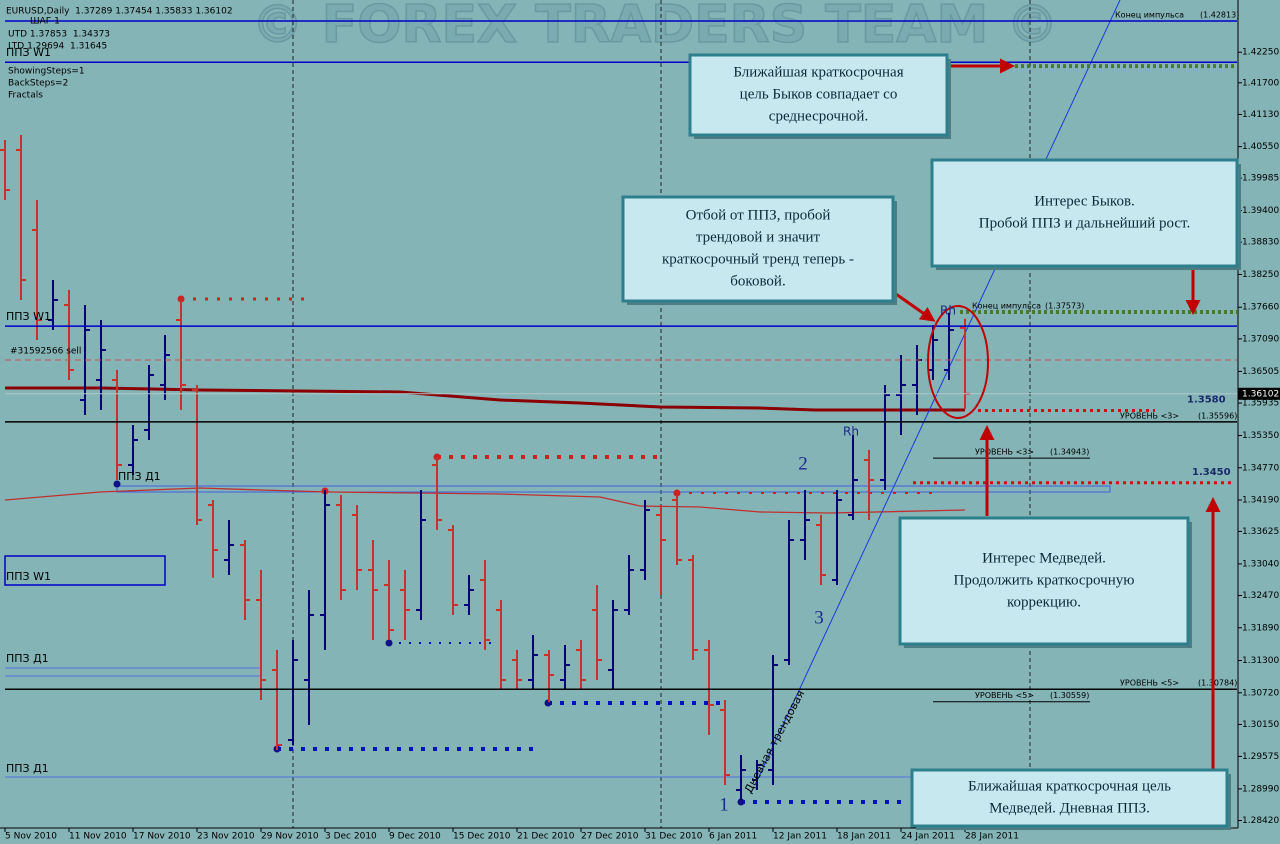 This screenshot has width=1280, height=844. Describe the element at coordinates (1260, 725) in the screenshot. I see `y-tick-label: 1.30150` at that location.